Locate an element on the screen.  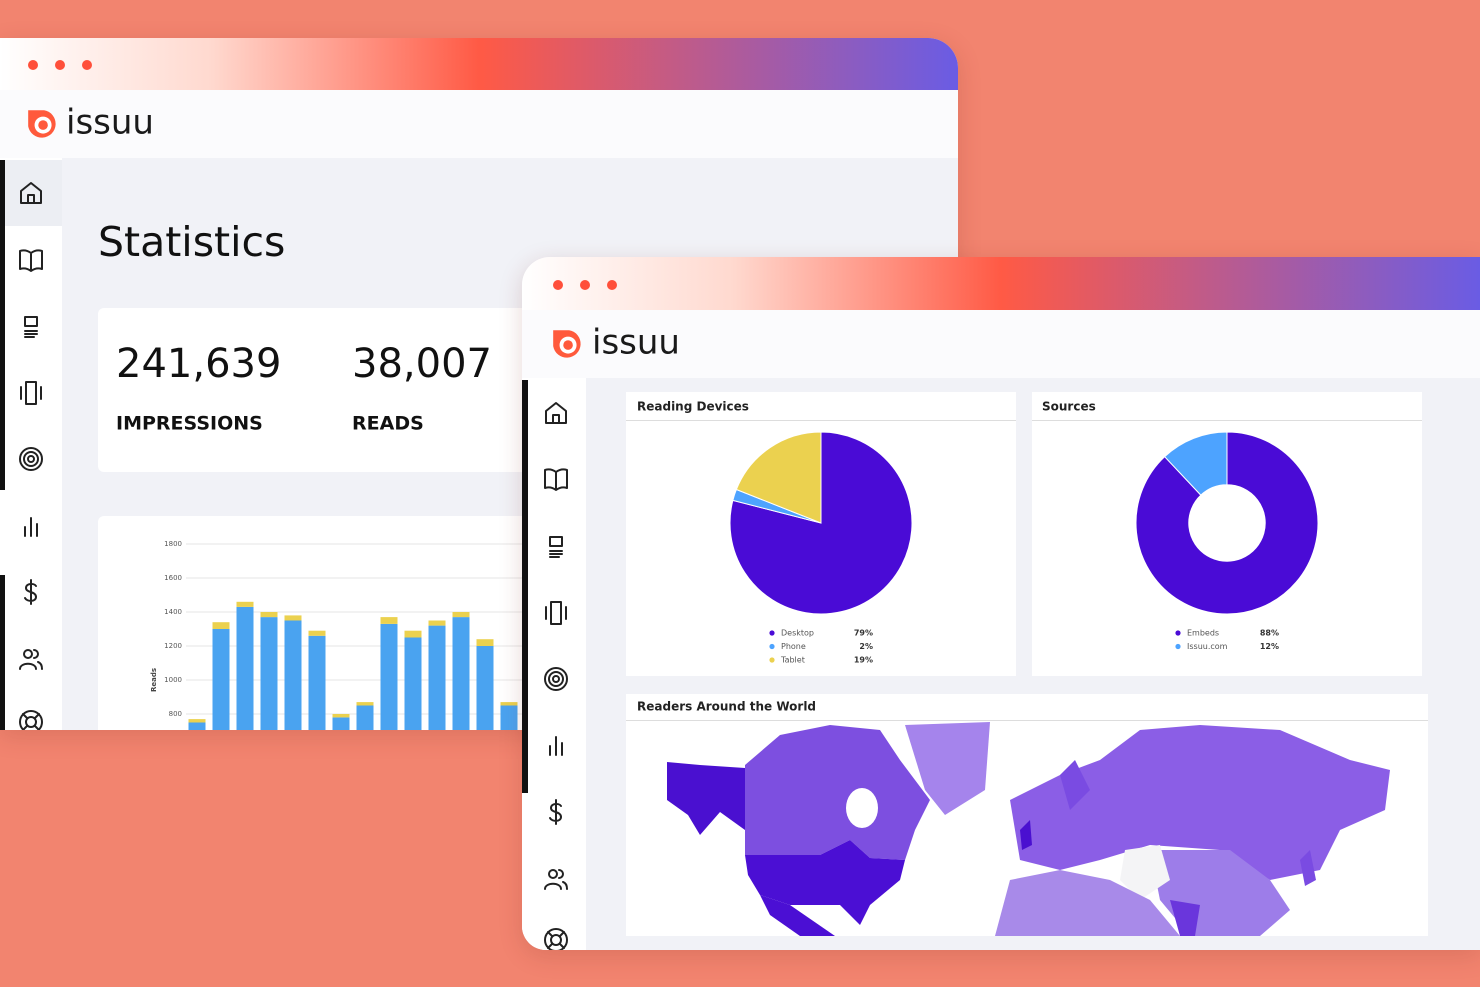
stat-label: READS is located at coordinates (388, 424).